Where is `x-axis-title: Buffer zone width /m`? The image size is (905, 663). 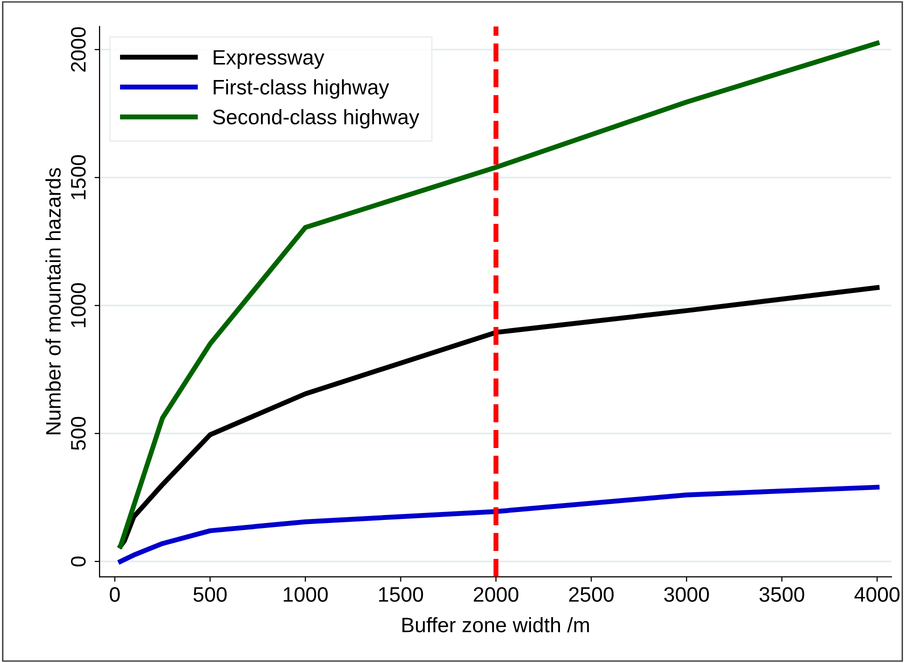 x-axis-title: Buffer zone width /m is located at coordinates (495, 624).